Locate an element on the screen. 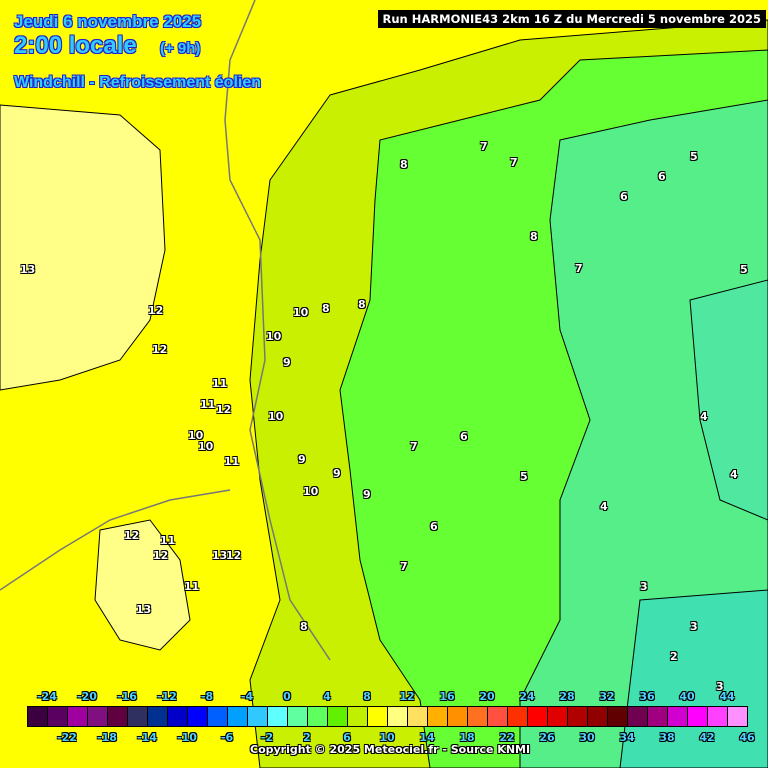 The height and width of the screenshot is (768, 768). colorbar-label: 6 is located at coordinates (347, 737).